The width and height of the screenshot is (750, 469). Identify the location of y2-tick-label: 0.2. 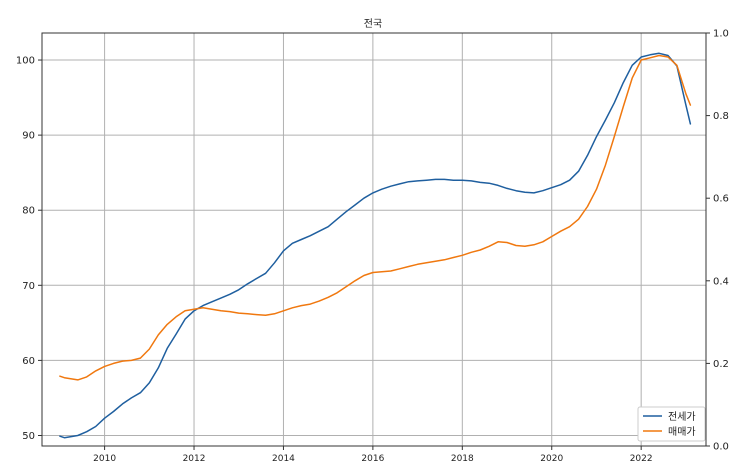
(721, 364).